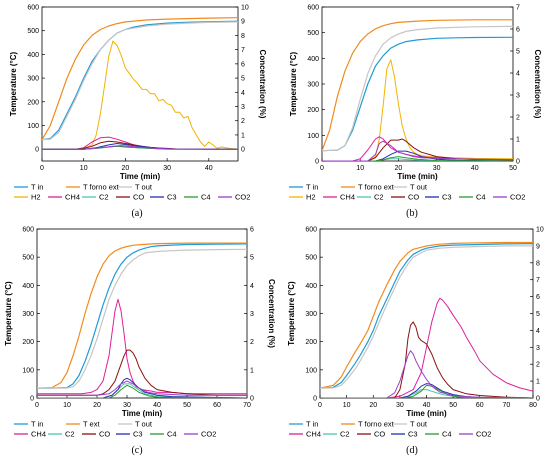  Describe the element at coordinates (142, 372) in the screenshot. I see `series-line-co` at that location.